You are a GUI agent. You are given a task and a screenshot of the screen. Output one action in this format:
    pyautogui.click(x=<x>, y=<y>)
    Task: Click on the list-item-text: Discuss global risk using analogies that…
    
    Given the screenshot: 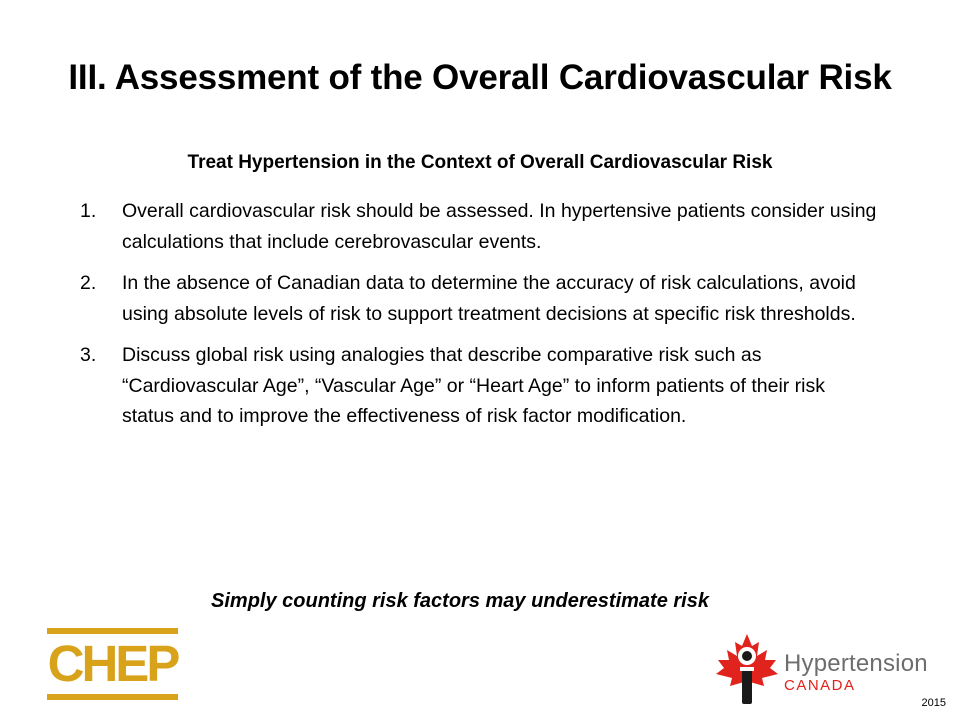 What is the action you would take?
    pyautogui.click(x=474, y=385)
    